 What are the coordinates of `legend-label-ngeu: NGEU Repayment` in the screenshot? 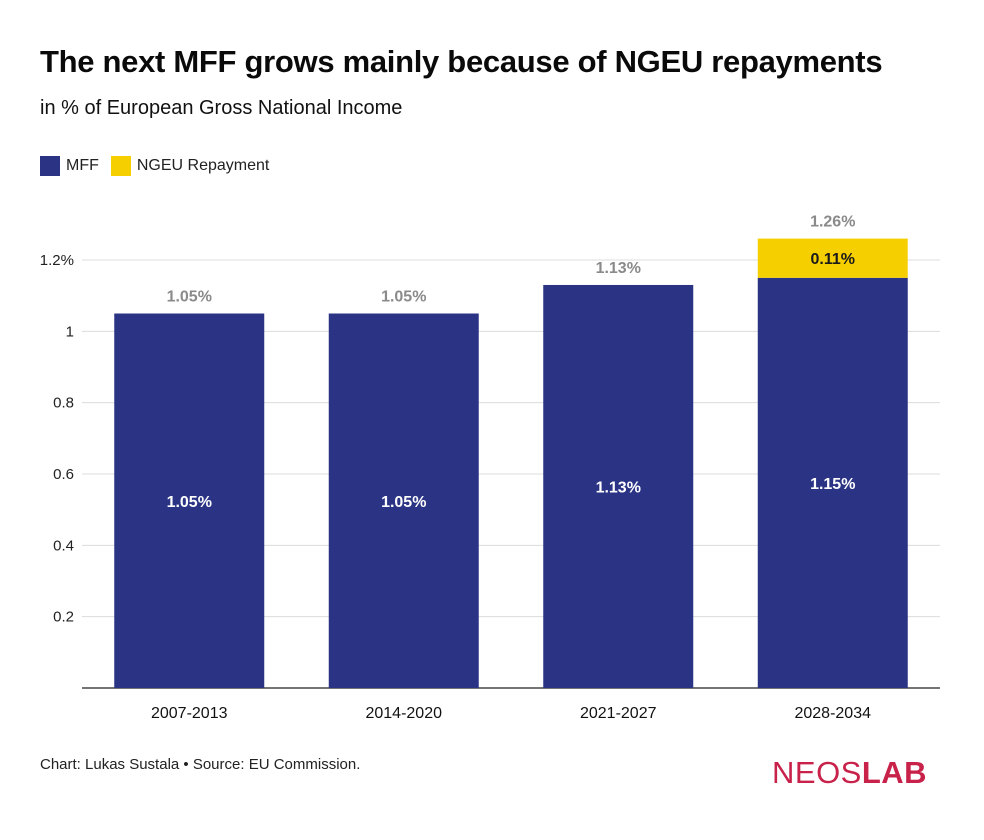 It's located at (203, 165).